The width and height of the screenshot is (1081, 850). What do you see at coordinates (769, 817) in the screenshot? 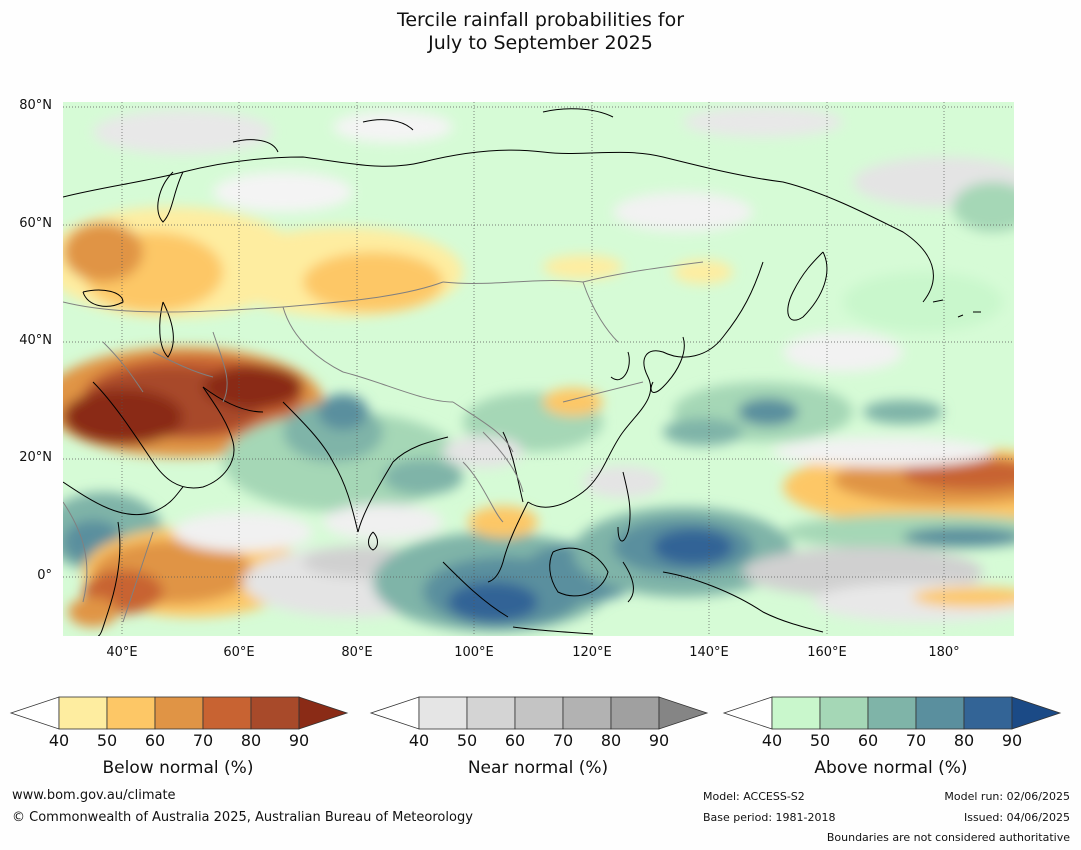
I see `base-period-text: Base period: 1981-2018` at bounding box center [769, 817].